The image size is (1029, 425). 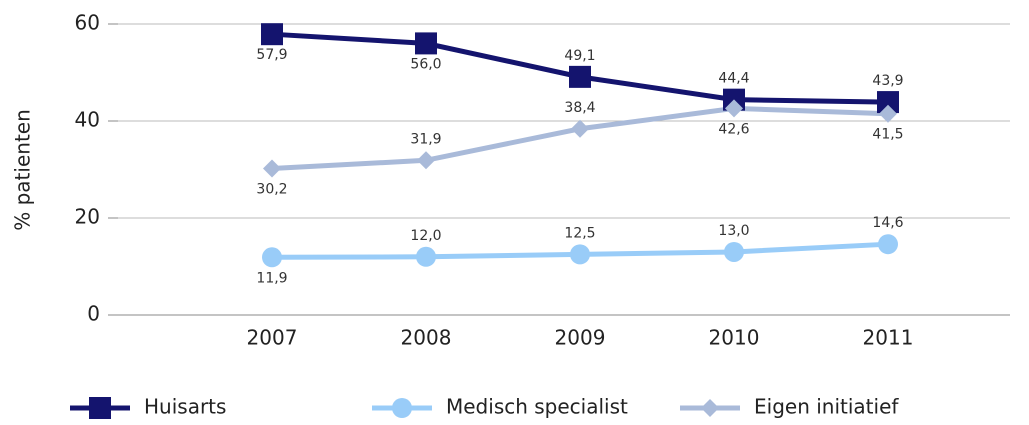 What do you see at coordinates (87, 120) in the screenshot?
I see `y-tick-label: 40` at bounding box center [87, 120].